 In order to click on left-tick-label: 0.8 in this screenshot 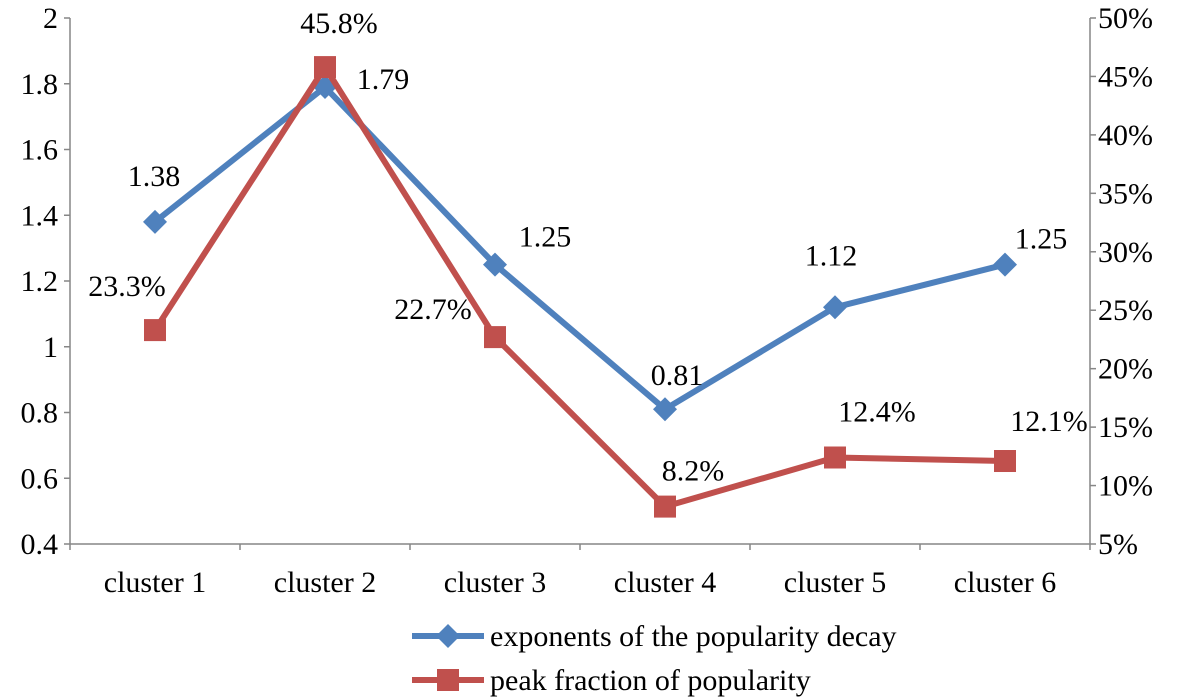, I will do `click(40, 413)`.